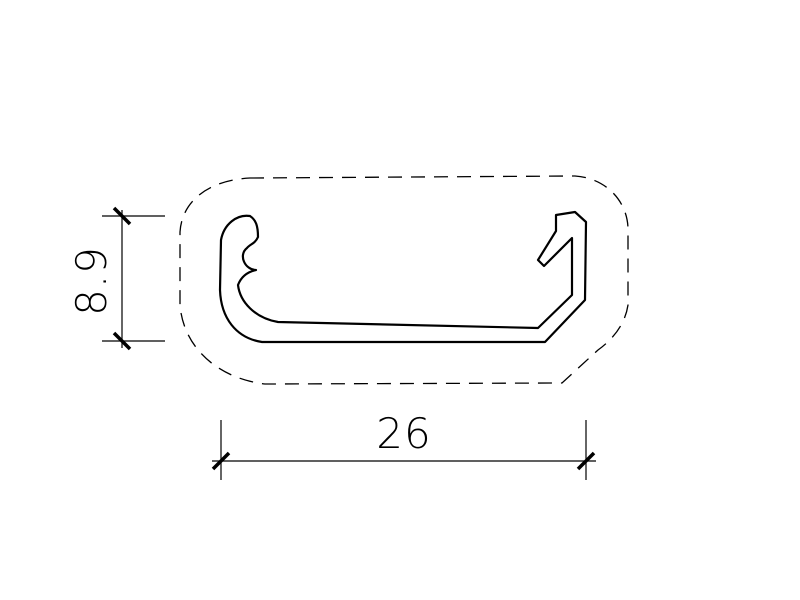 This screenshot has width=800, height=600. I want to click on height-tick-bottom, so click(122, 341).